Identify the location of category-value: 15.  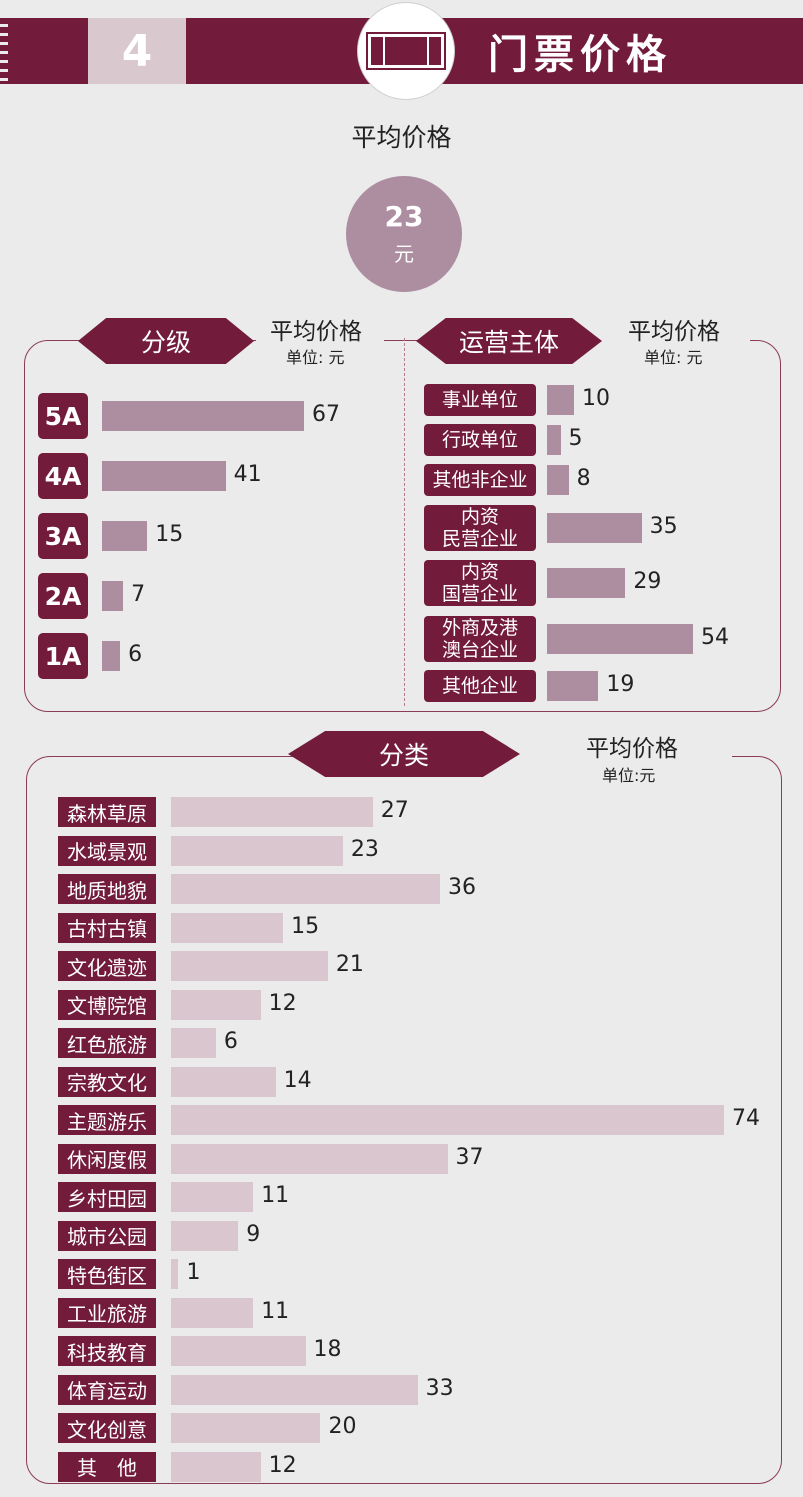
(305, 926).